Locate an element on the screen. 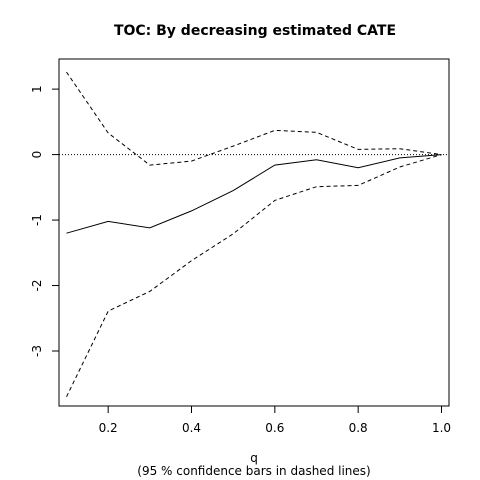 Image resolution: width=480 pixels, height=480 pixels. y-tick-label: 0 is located at coordinates (37, 155).